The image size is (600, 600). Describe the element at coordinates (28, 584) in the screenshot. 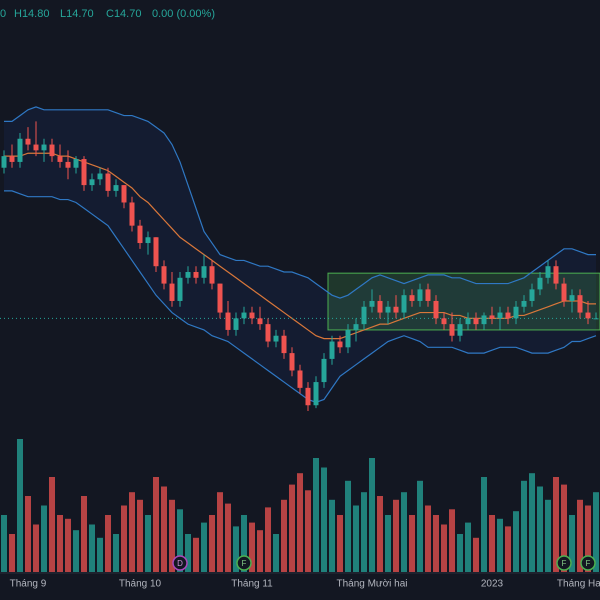

I see `x-tick-label: Tháng 9` at that location.